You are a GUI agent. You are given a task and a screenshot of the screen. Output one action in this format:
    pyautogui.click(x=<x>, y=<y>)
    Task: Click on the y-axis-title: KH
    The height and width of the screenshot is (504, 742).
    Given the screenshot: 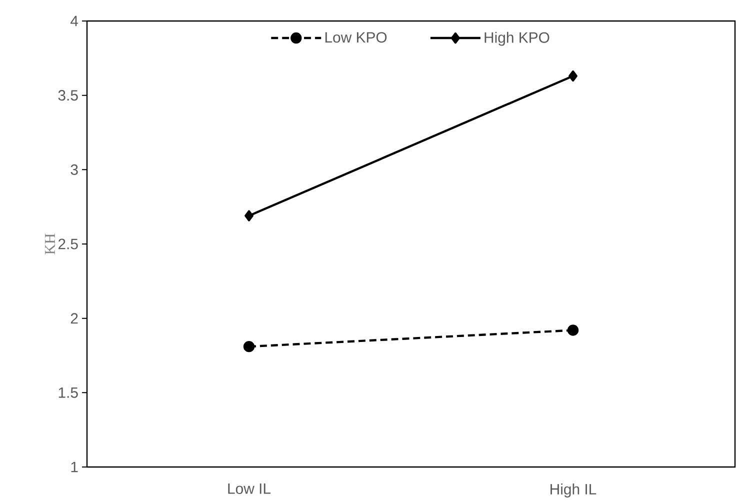 What is the action you would take?
    pyautogui.click(x=50, y=244)
    